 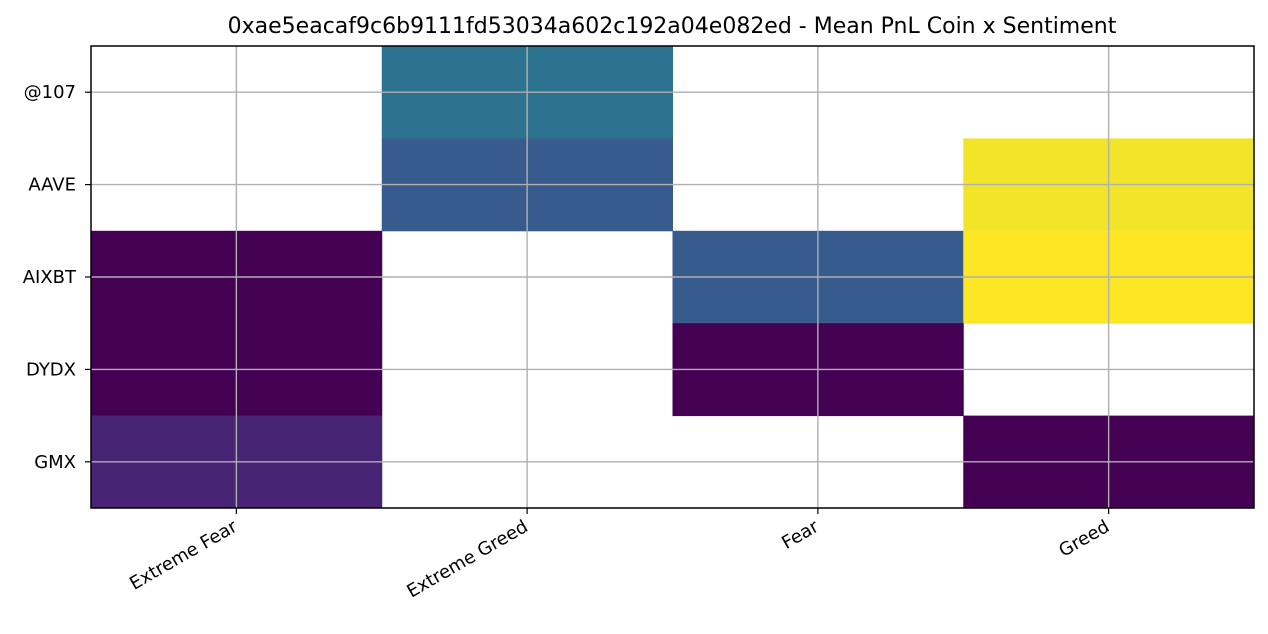 What do you see at coordinates (51, 369) in the screenshot?
I see `y-tick-label: DYDX` at bounding box center [51, 369].